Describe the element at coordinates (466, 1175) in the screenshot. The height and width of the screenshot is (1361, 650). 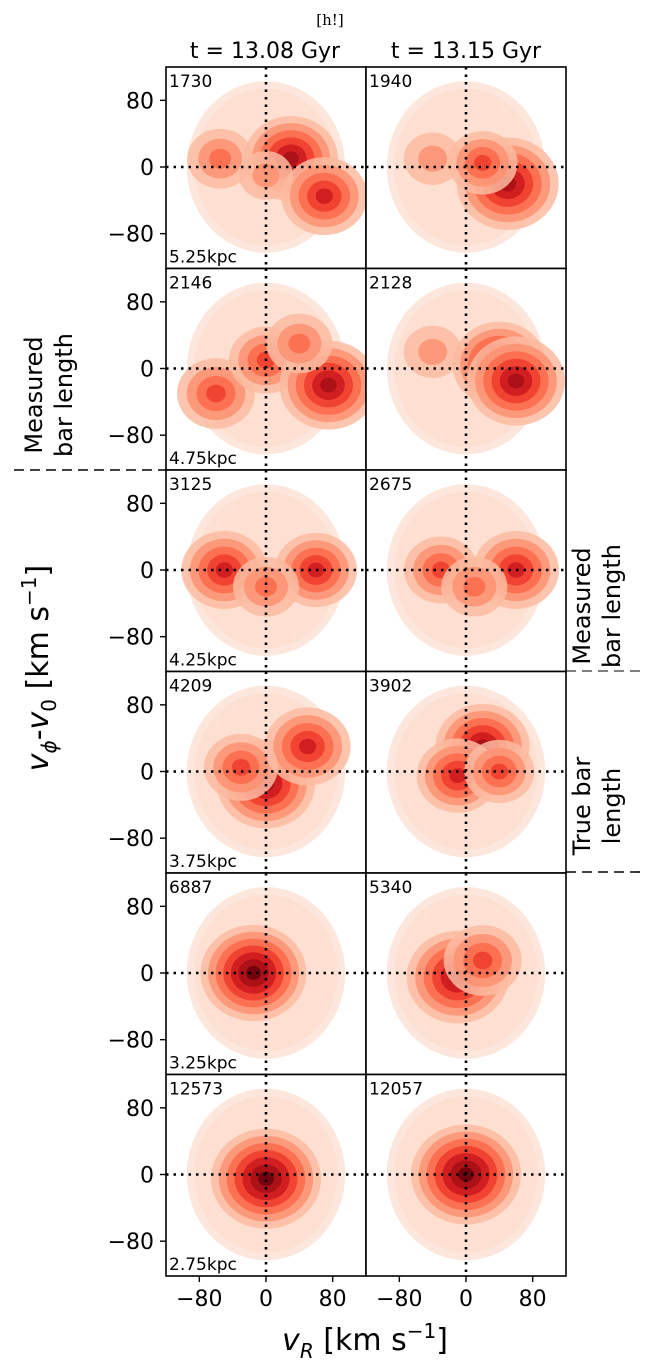
I see `panel-r5-c1` at that location.